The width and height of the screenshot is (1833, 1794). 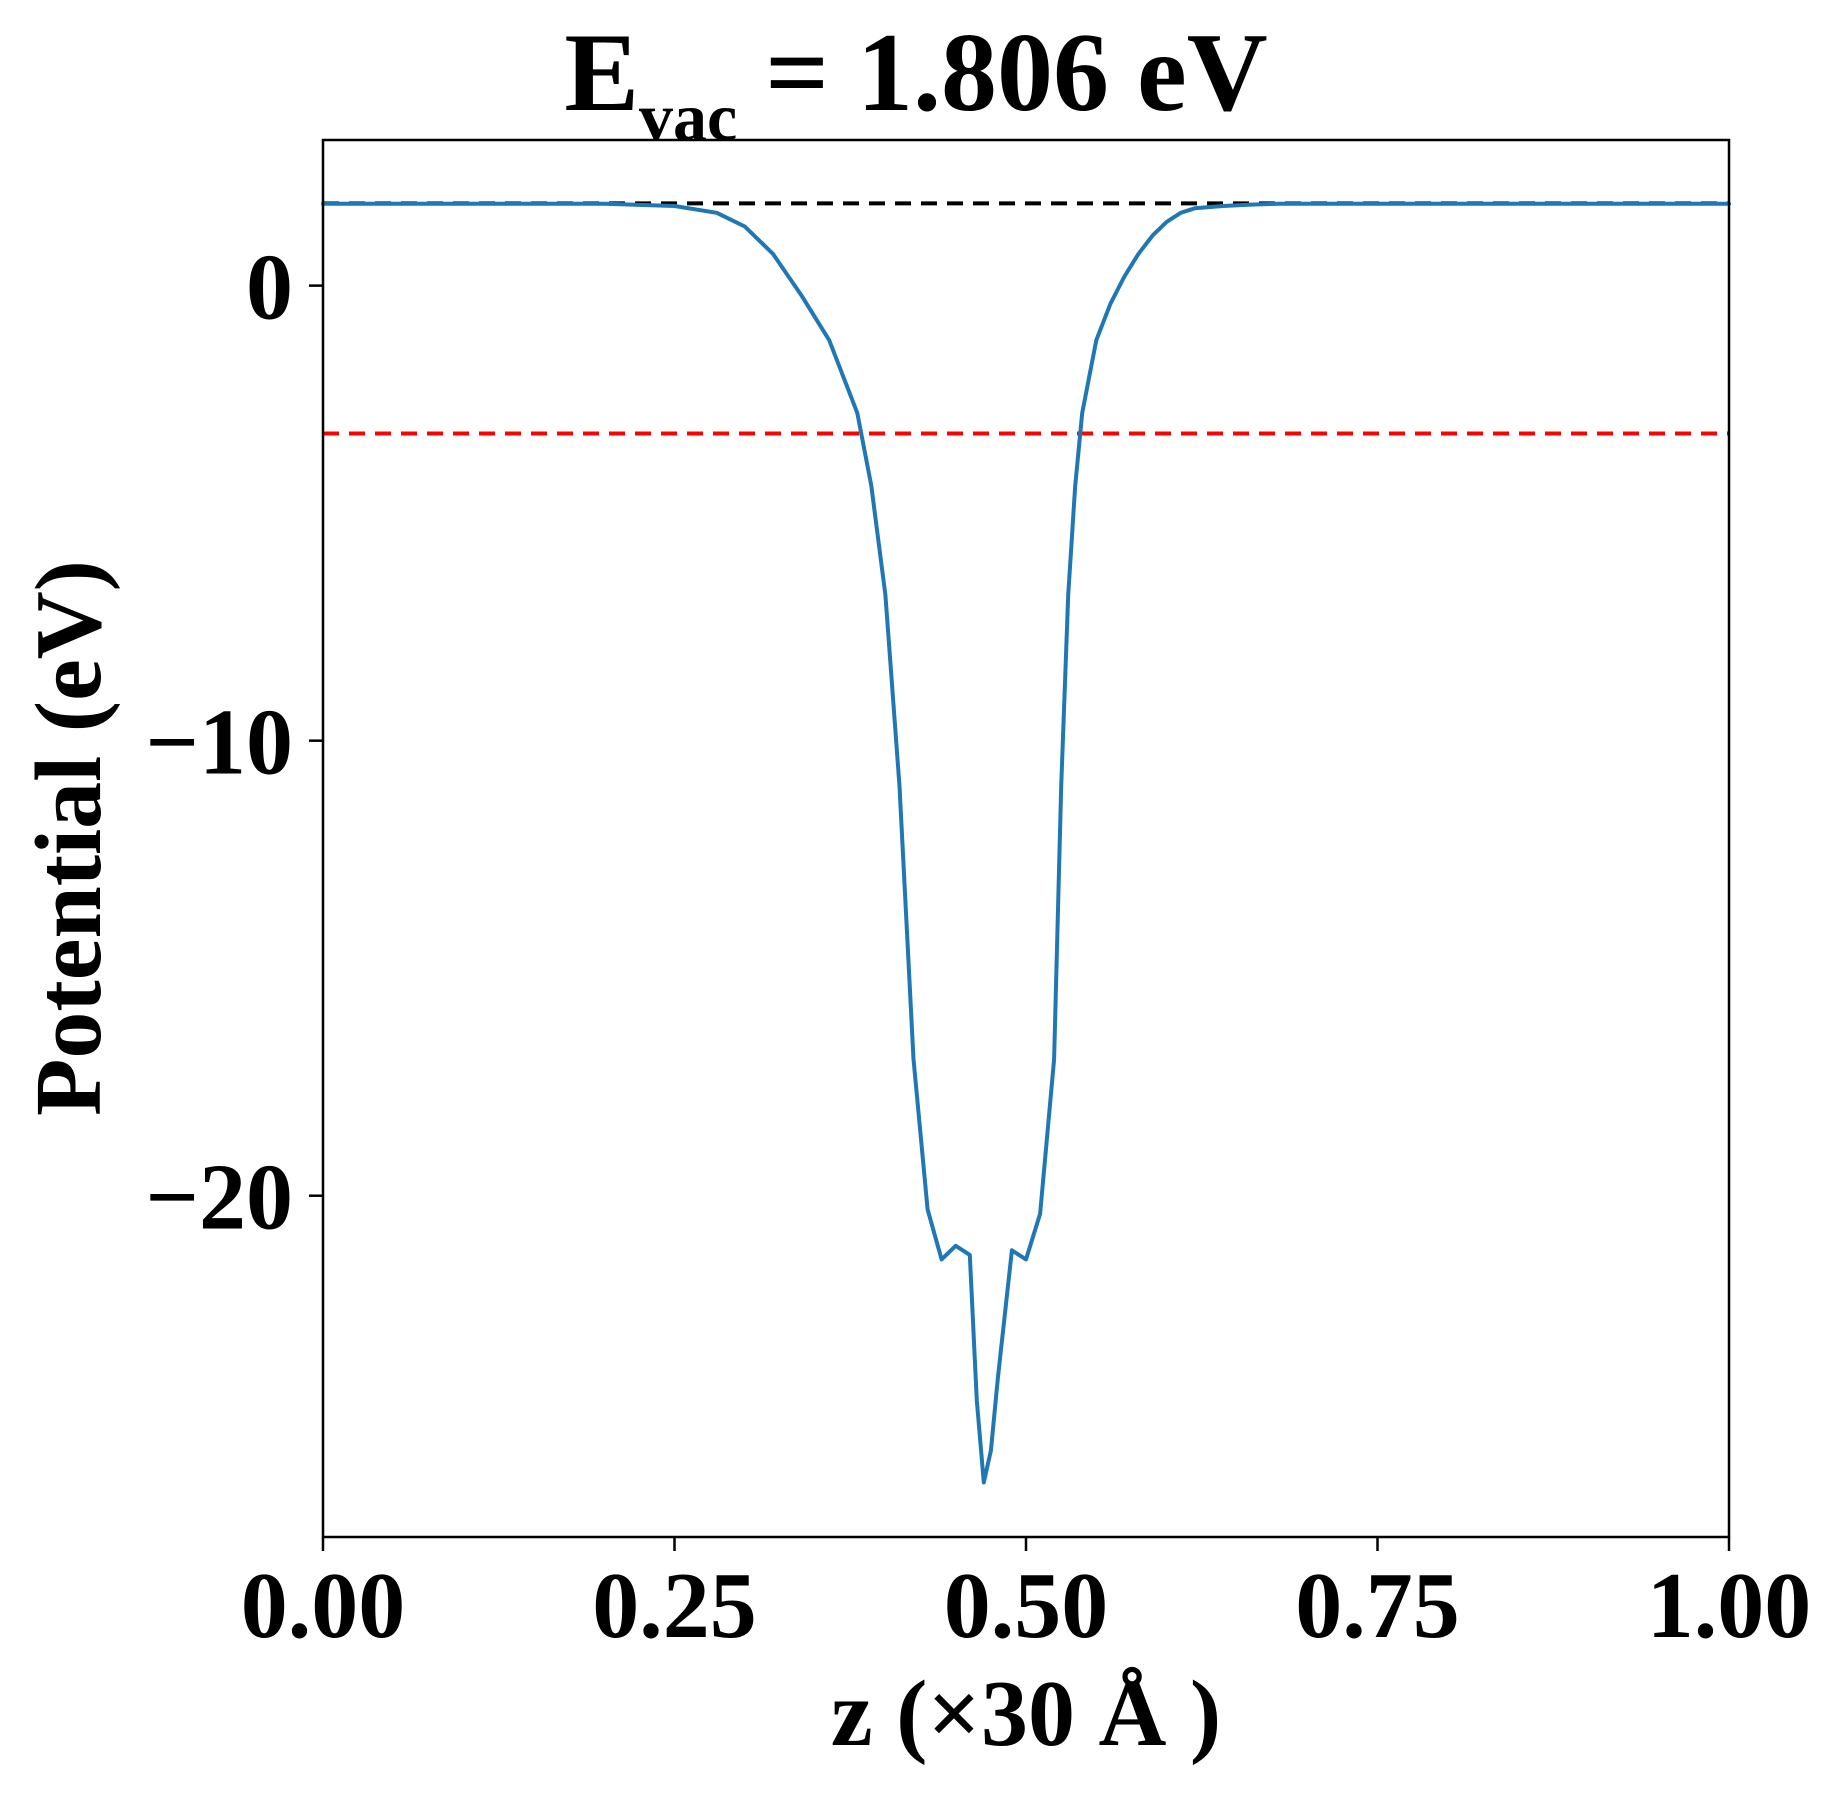 I want to click on y-tick-label: 0, so click(x=269, y=288).